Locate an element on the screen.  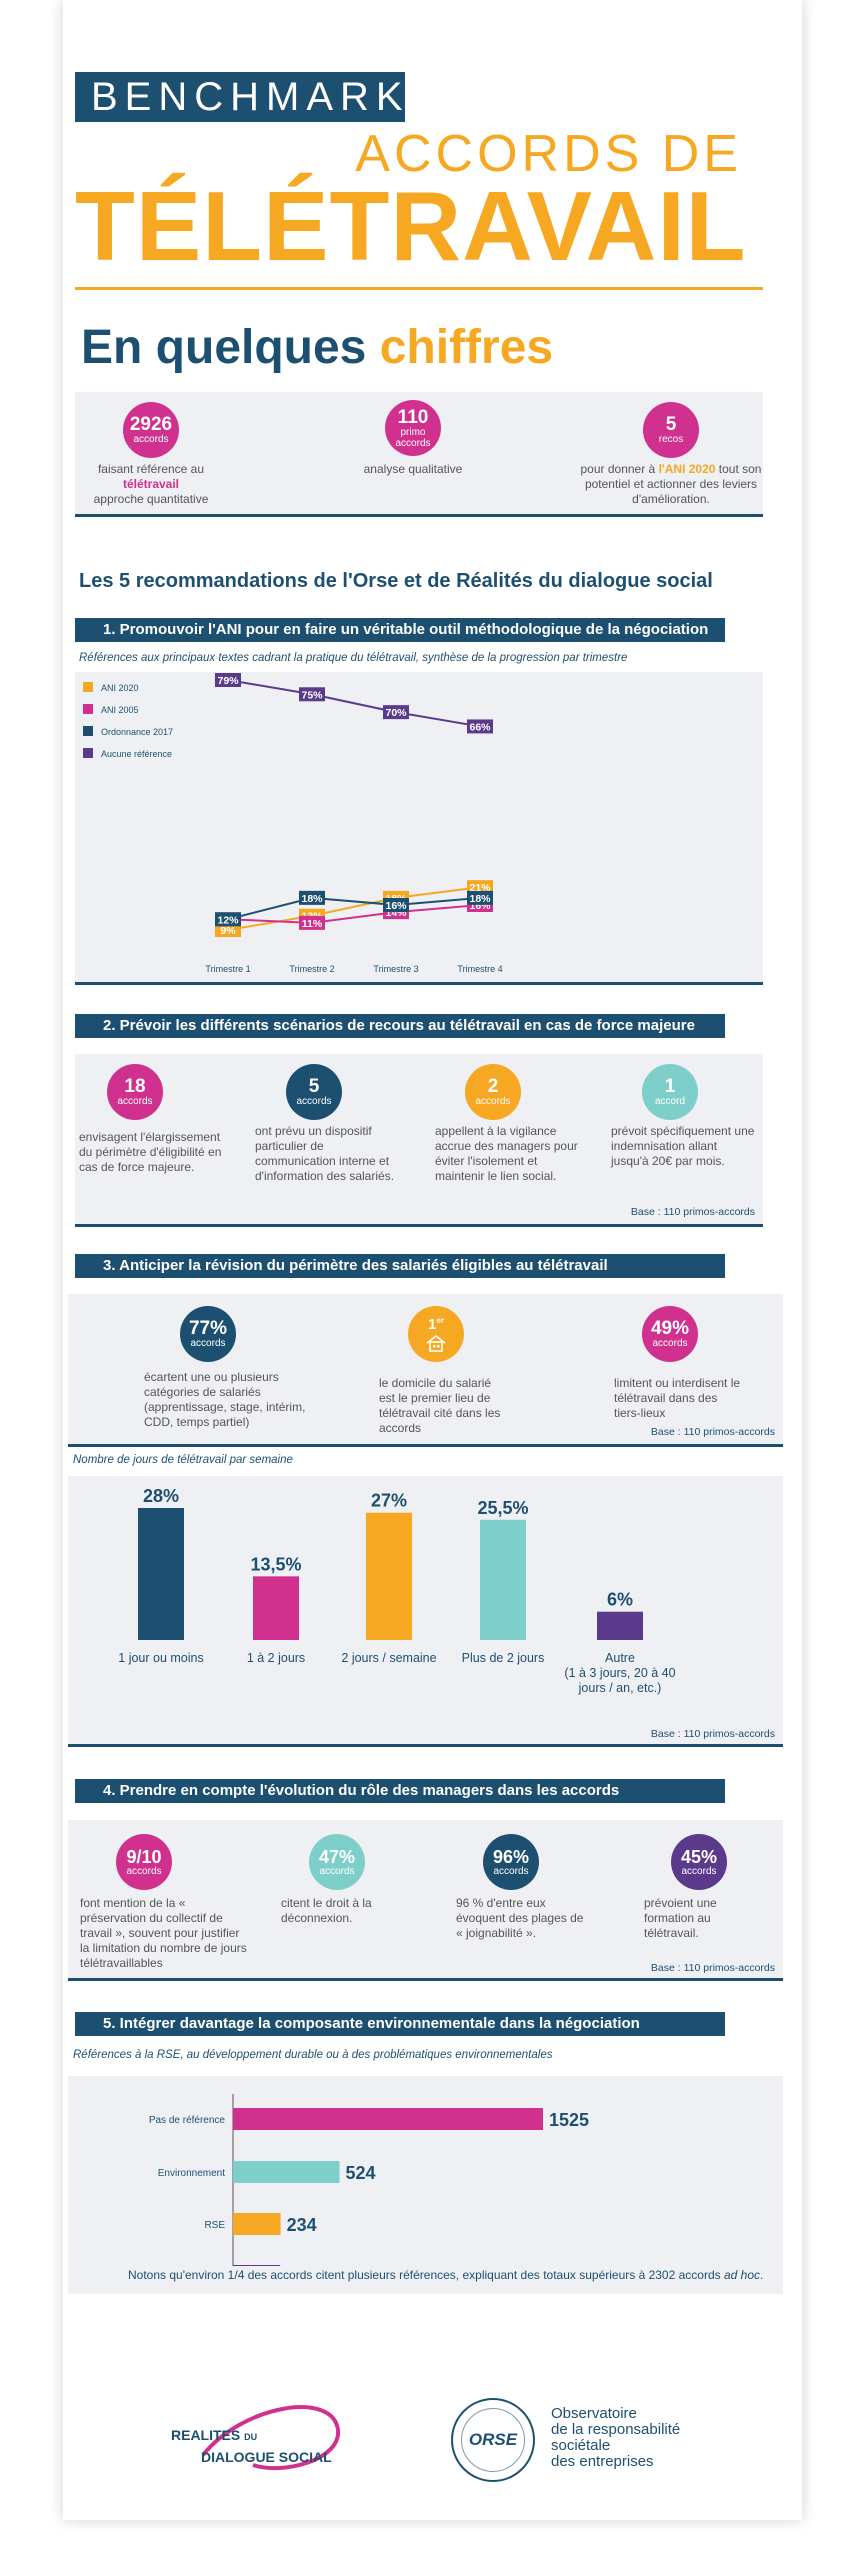
days-chart-base: Base : 110 primos-accords is located at coordinates (712, 1734).